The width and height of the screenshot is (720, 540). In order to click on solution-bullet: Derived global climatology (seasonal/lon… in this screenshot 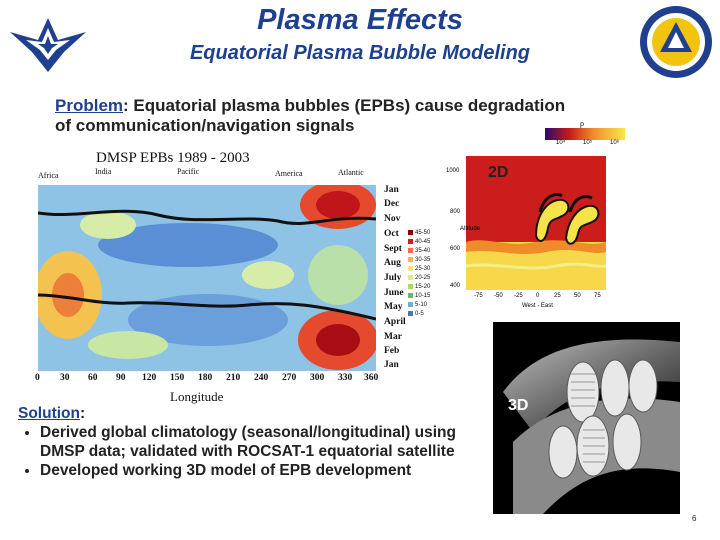, I will do `click(264, 442)`.